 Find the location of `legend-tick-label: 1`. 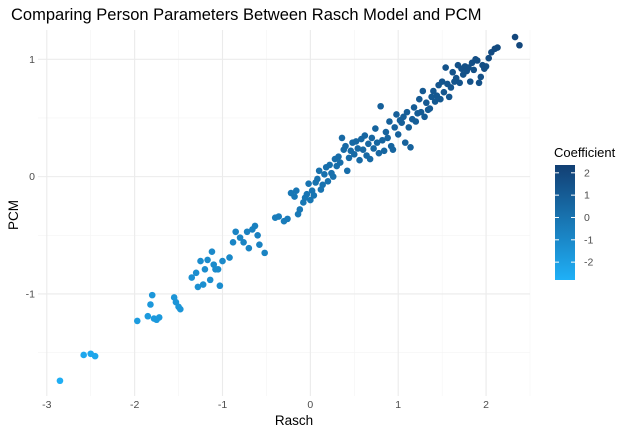

legend-tick-label: 1 is located at coordinates (587, 196).